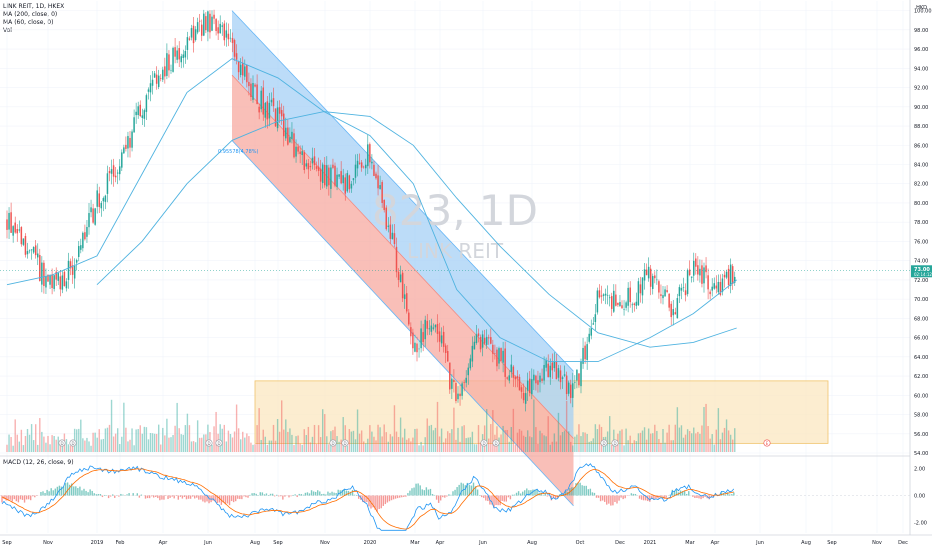 This screenshot has width=932, height=550. Describe the element at coordinates (207, 543) in the screenshot. I see `time-tick-label: Jun` at that location.